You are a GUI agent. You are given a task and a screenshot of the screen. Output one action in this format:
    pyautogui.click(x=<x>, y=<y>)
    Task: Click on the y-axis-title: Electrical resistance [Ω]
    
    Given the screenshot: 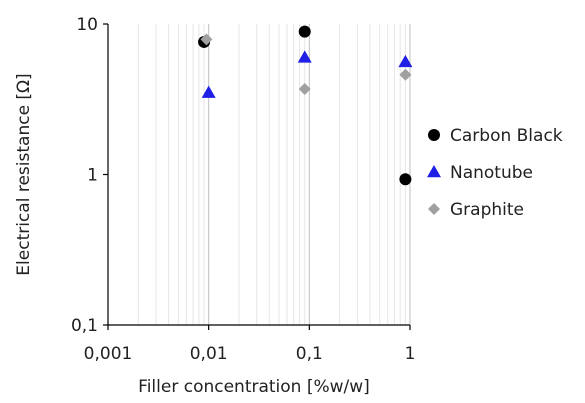 What is the action you would take?
    pyautogui.click(x=24, y=174)
    